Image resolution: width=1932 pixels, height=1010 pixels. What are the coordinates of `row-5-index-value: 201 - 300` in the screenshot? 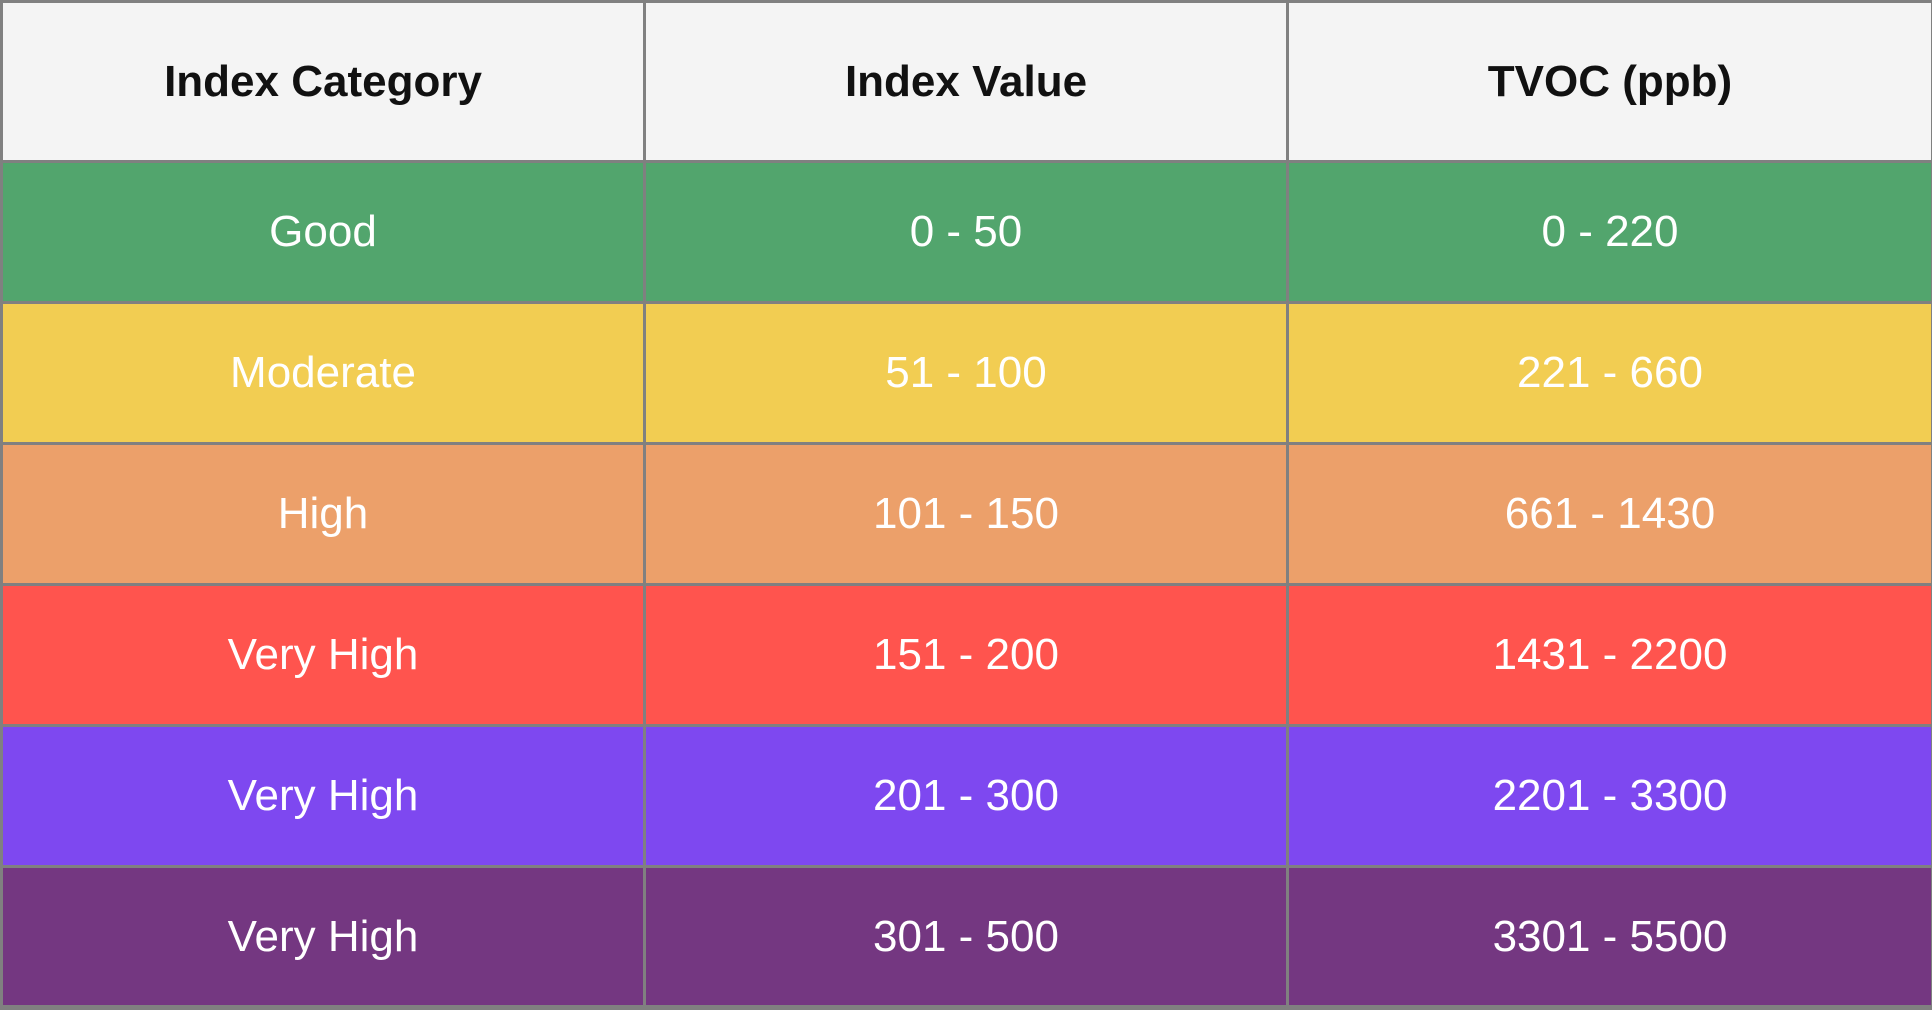 It's located at (966, 796).